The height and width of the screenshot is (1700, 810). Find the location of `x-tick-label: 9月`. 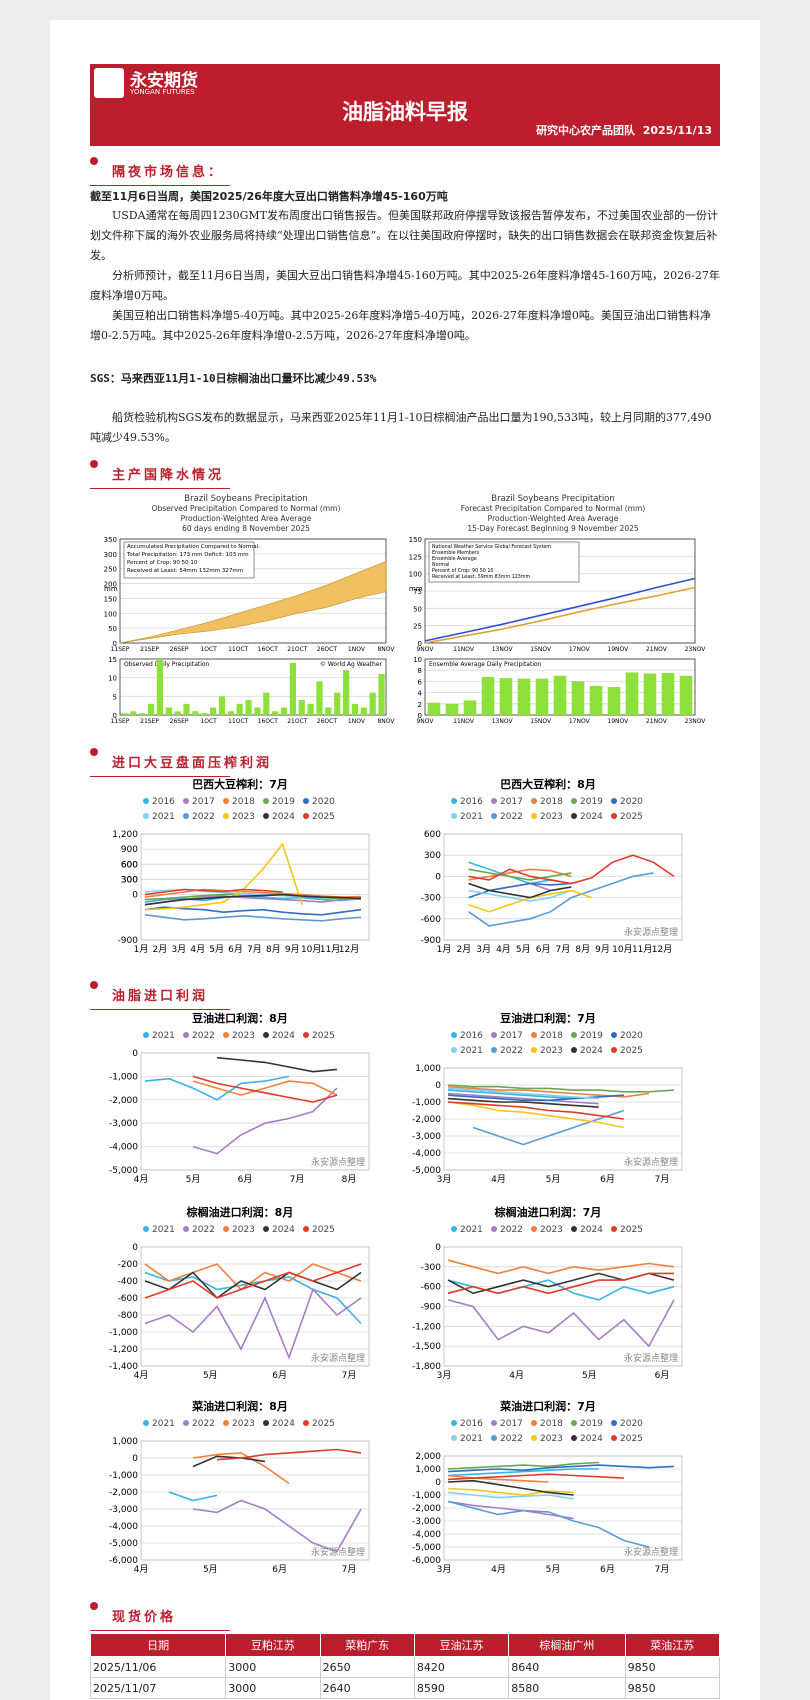

x-tick-label: 9月 is located at coordinates (602, 949).